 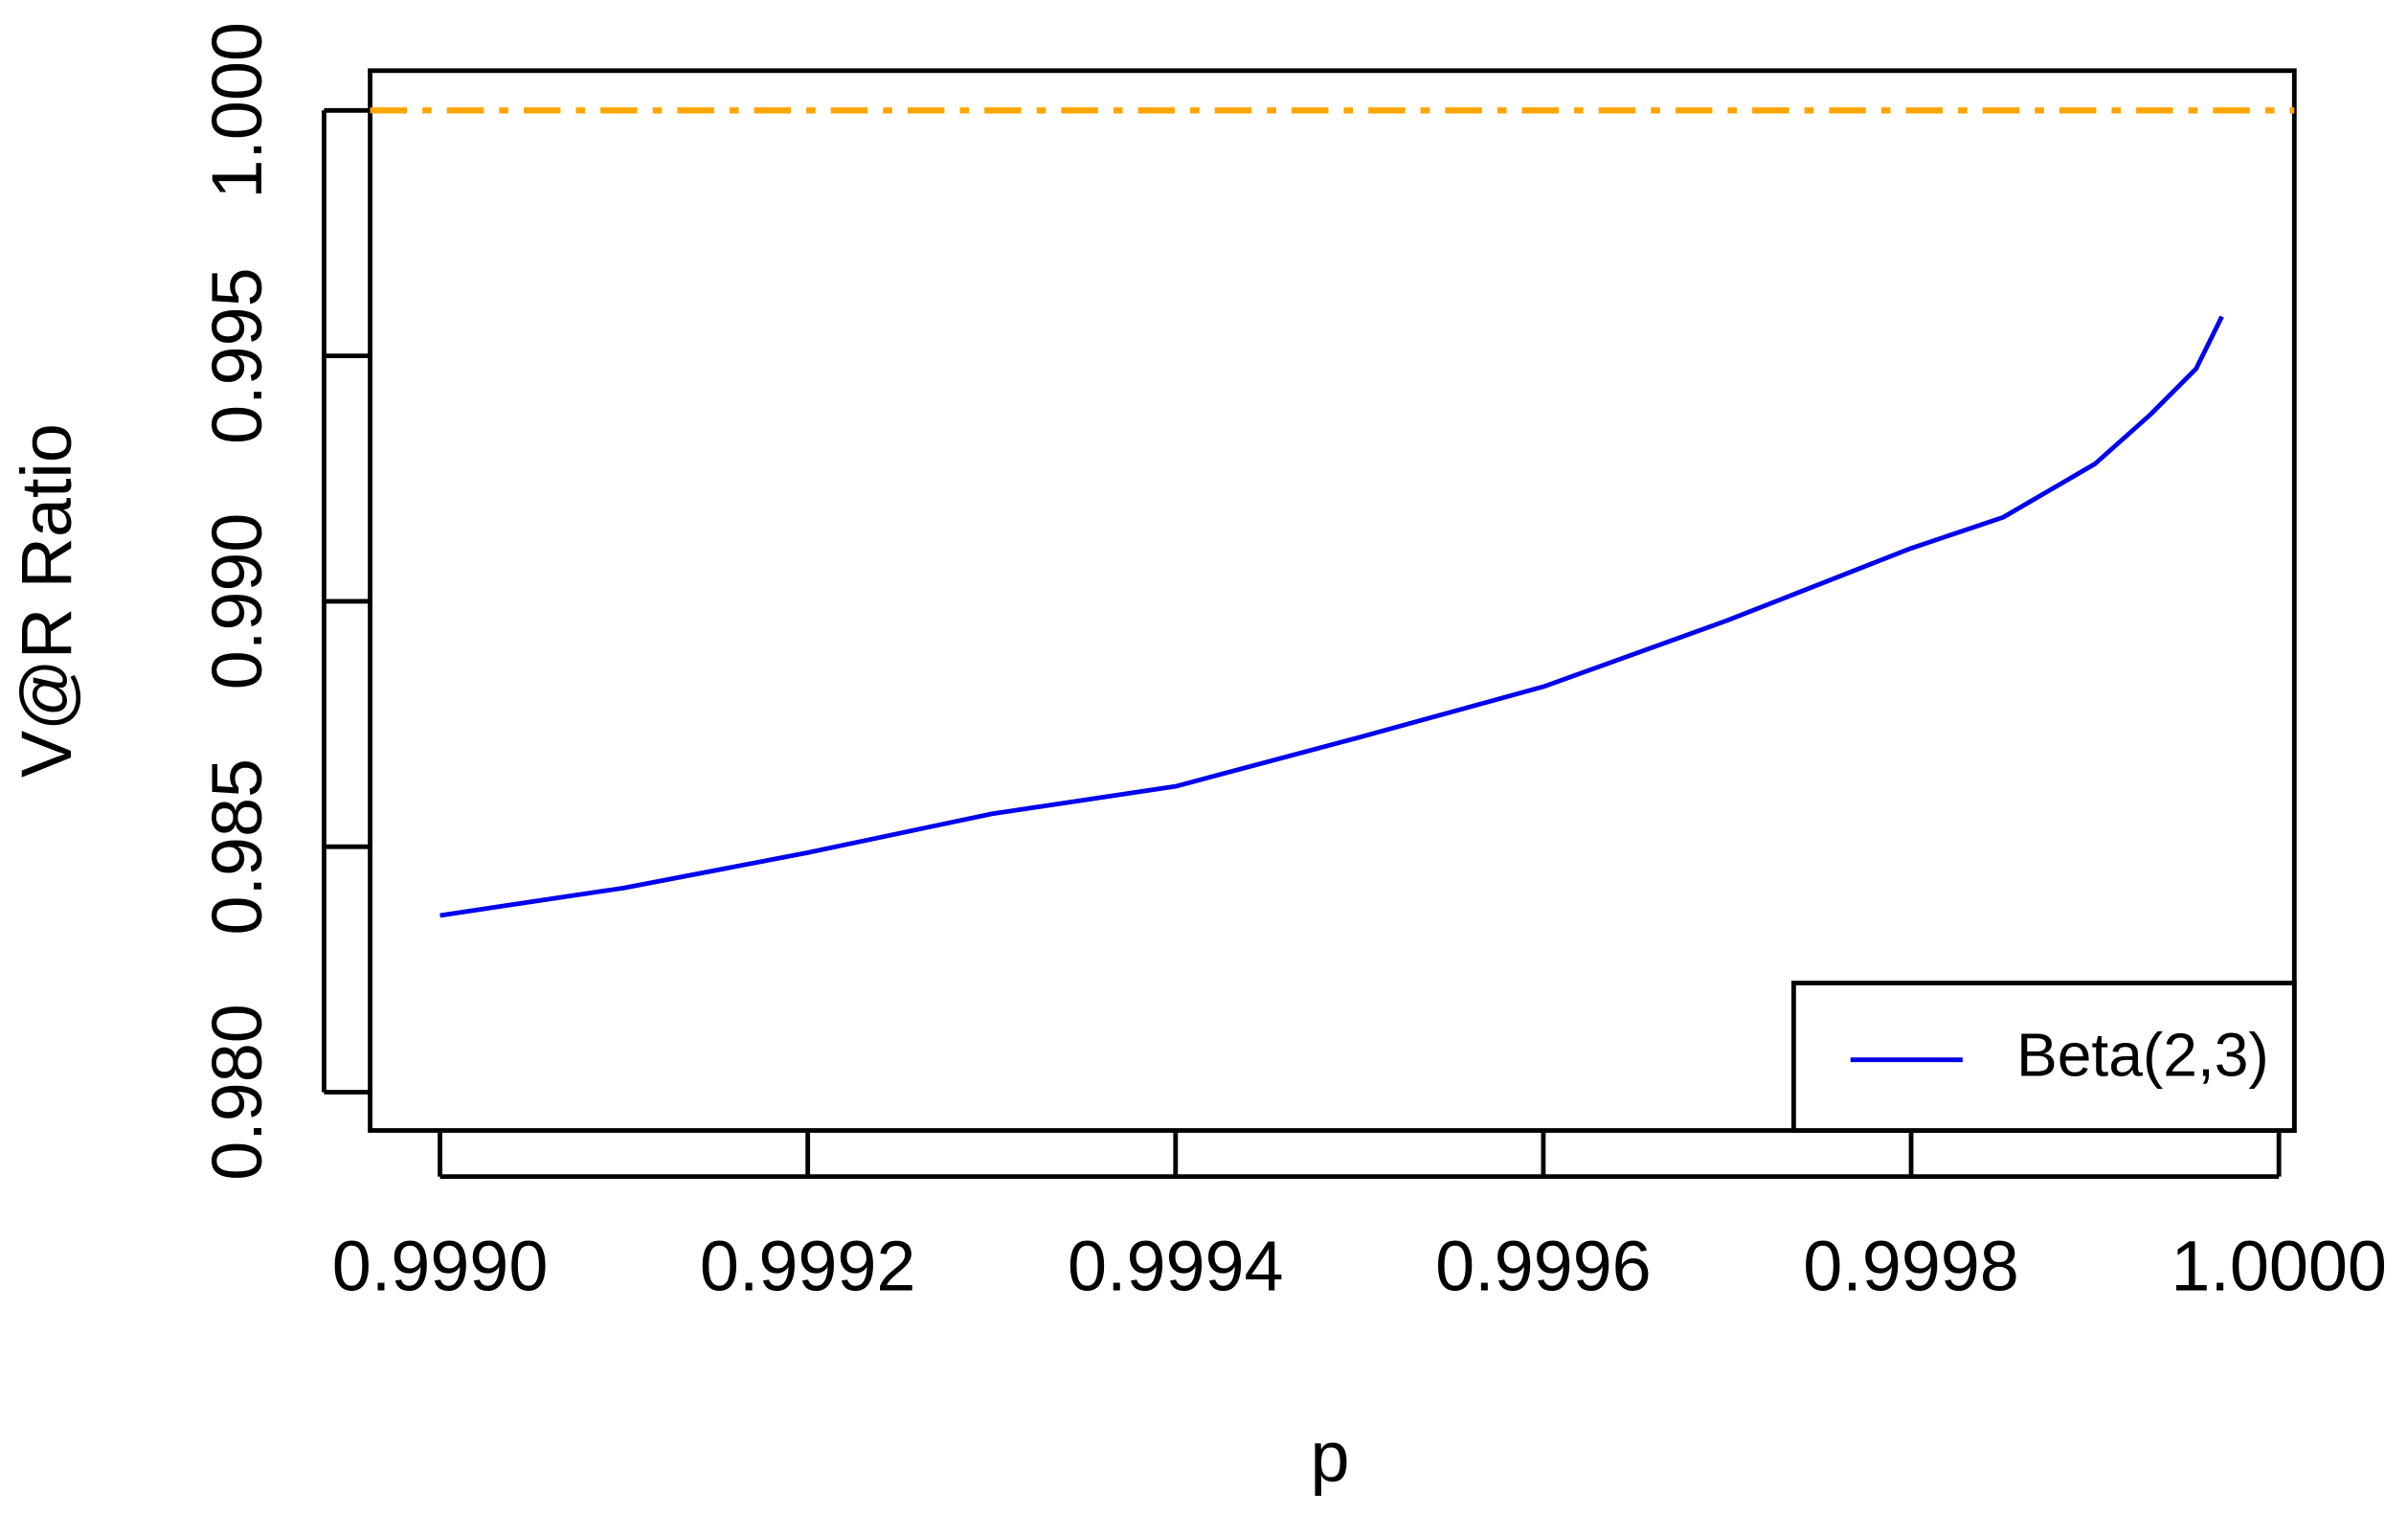 What do you see at coordinates (237, 601) in the screenshot?
I see `y-tick-label: 0.990` at bounding box center [237, 601].